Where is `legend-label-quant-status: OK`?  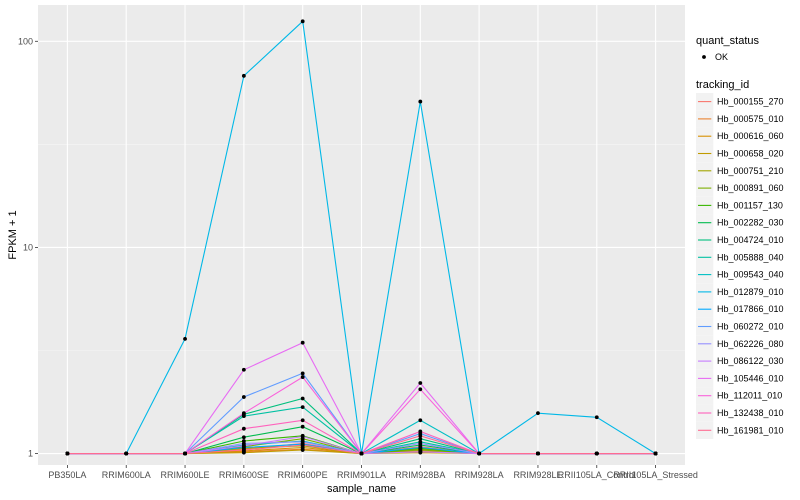
legend-label-quant-status: OK is located at coordinates (721, 57).